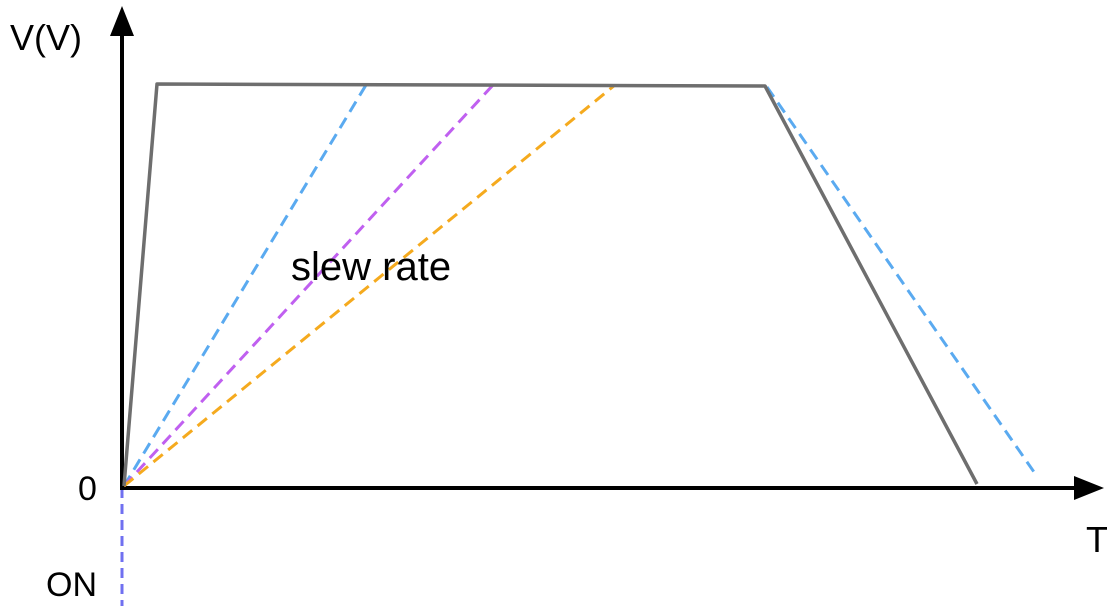 The height and width of the screenshot is (606, 1107). Describe the element at coordinates (245, 285) in the screenshot. I see `ramp-blue-dashed` at that location.